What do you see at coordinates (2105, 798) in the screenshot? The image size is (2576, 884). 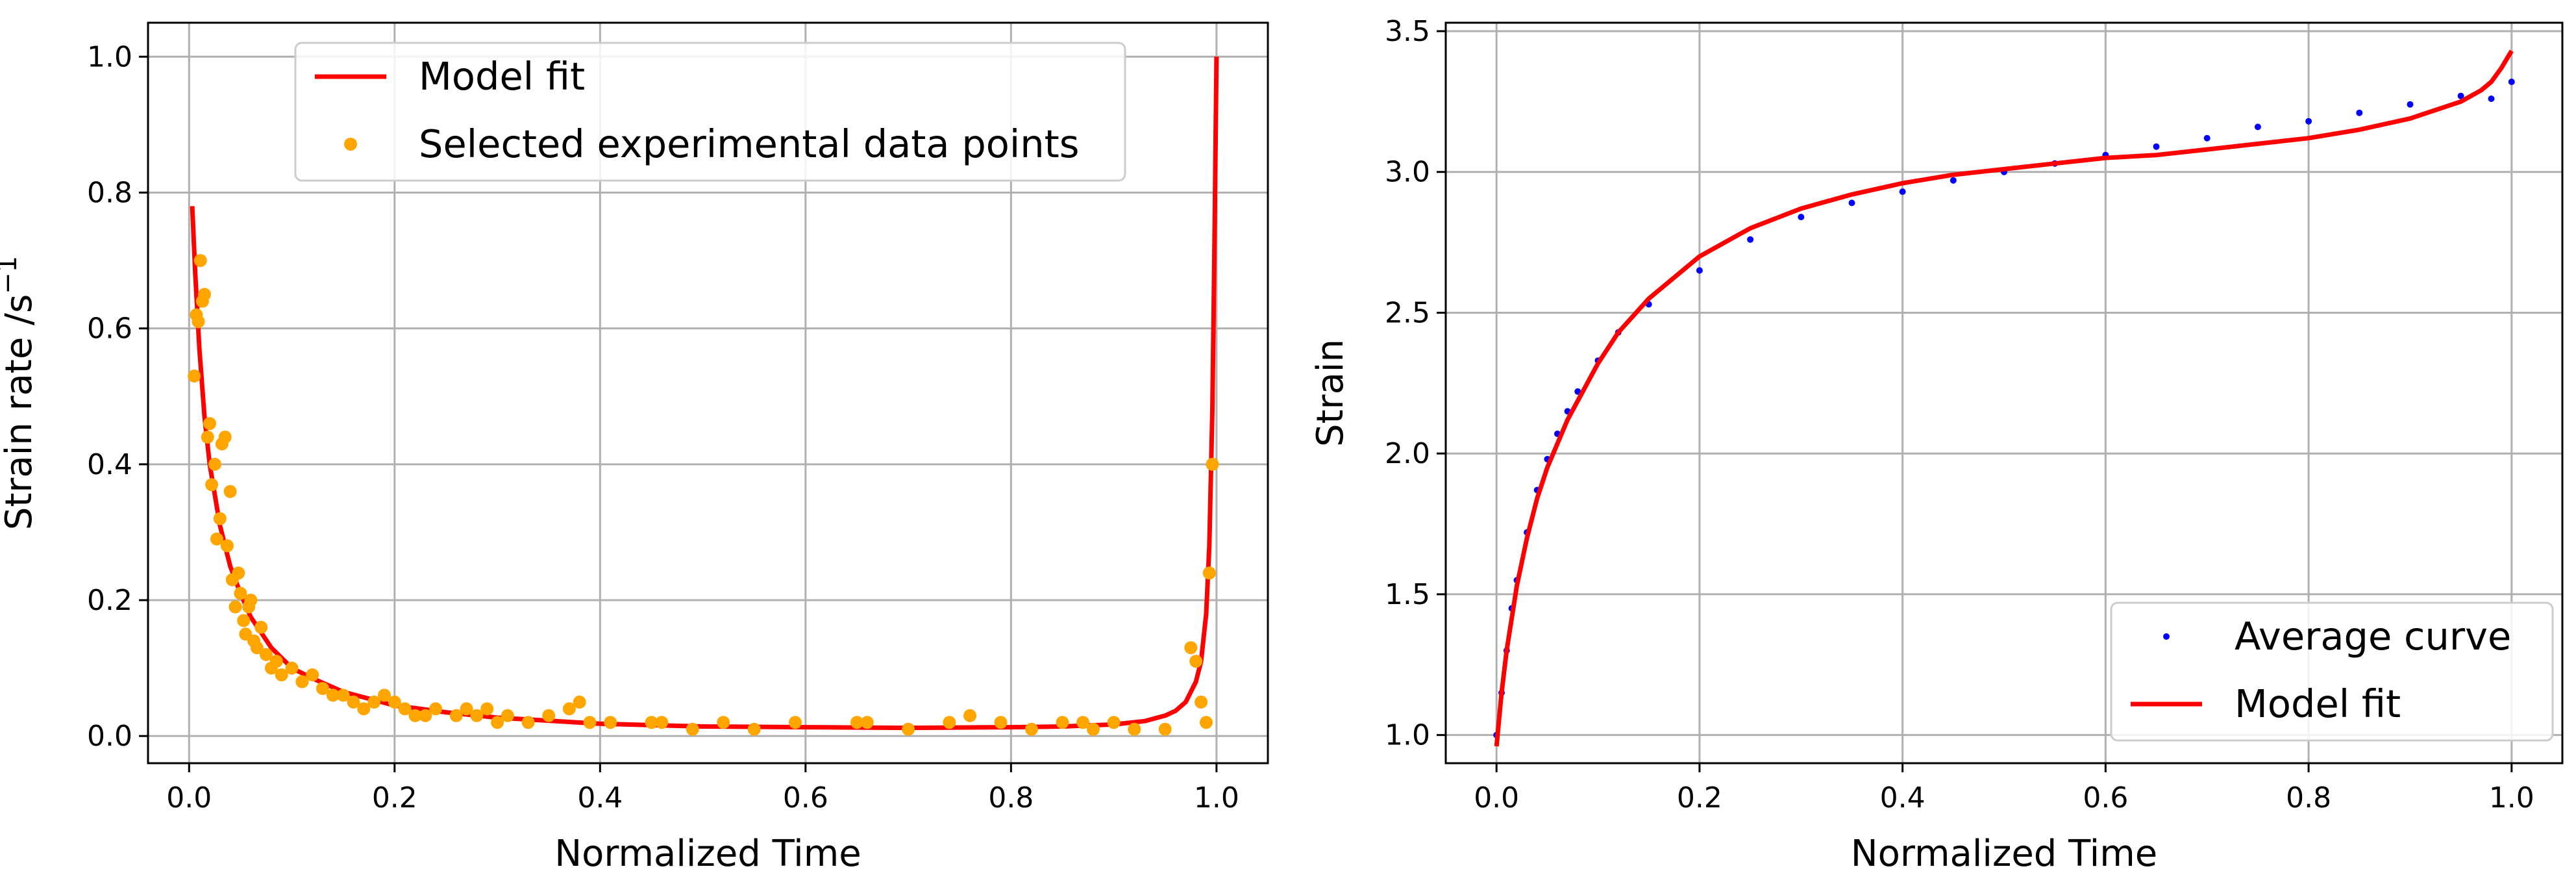 I see `x-tick-label: 0.6` at bounding box center [2105, 798].